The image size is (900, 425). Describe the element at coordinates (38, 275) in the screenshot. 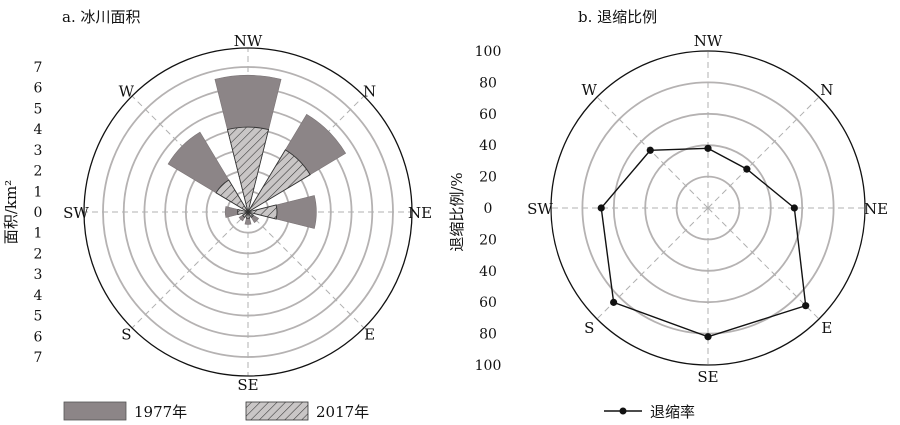

I see `tick-down-3: 3` at that location.